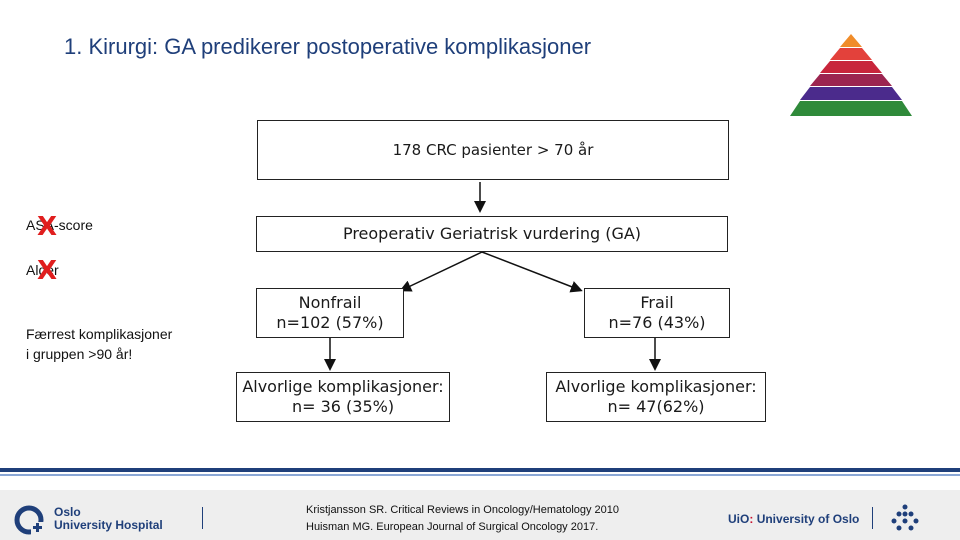 The image size is (960, 540). I want to click on asa-score-label: ASA-score, so click(59, 225).